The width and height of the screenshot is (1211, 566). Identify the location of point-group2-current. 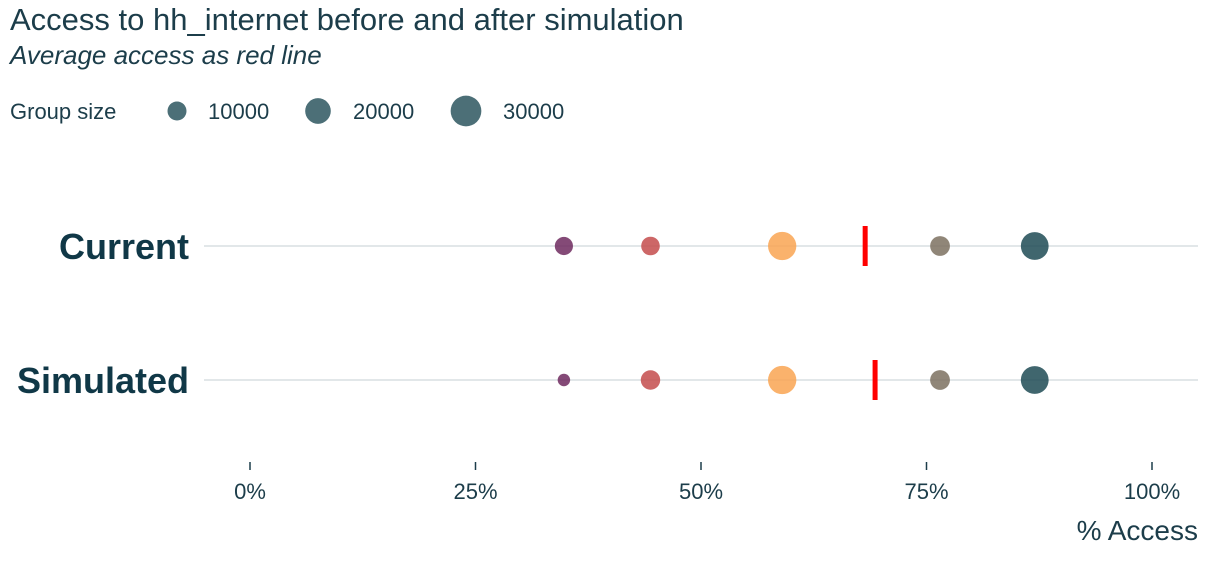
(650, 246).